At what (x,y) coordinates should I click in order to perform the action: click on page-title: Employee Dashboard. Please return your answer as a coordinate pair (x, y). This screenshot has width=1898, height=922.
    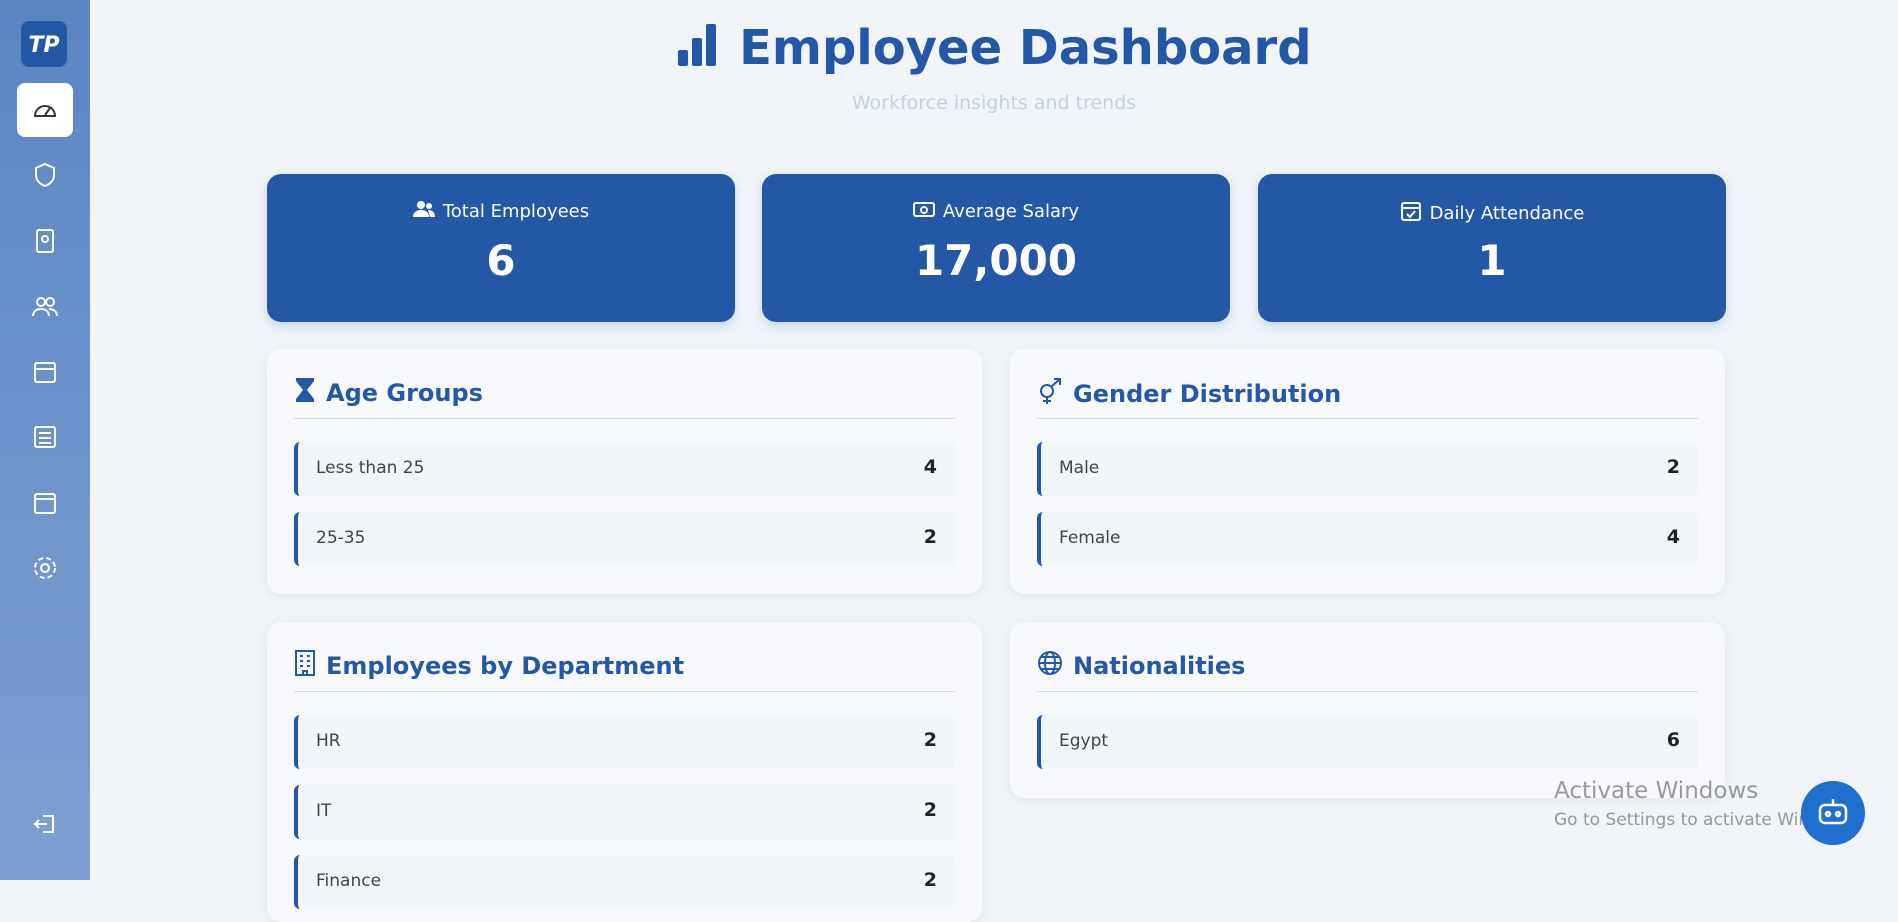
    Looking at the image, I should click on (994, 48).